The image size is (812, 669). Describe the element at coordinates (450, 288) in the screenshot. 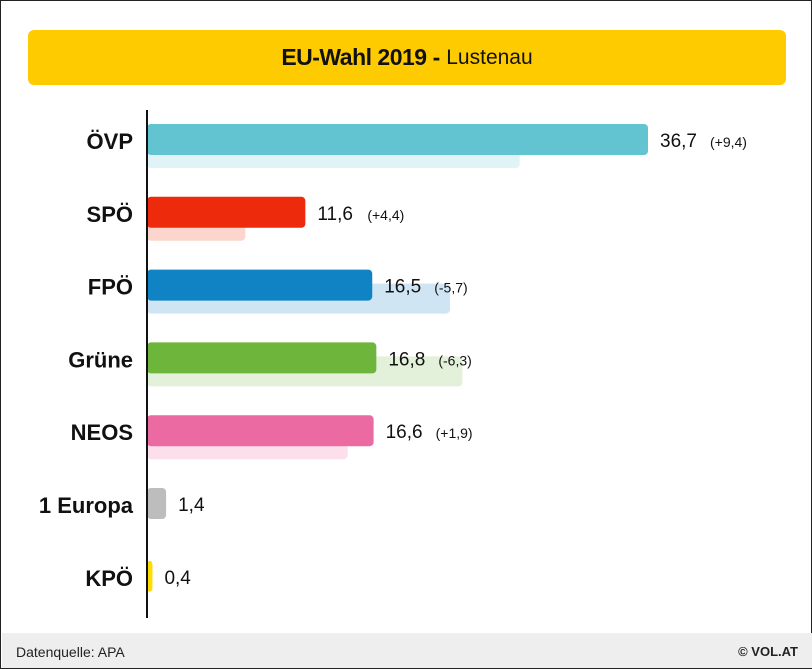

I see `change-label-2: (-5,7)` at that location.